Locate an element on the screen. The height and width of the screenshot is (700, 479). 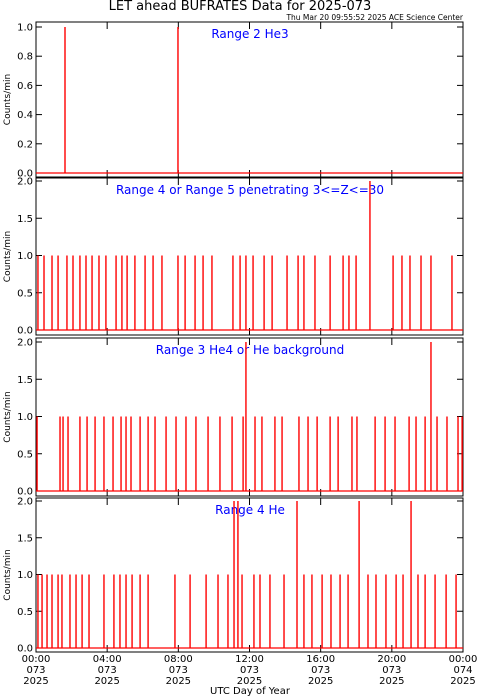
x-tick-label: 16:00 is located at coordinates (320, 659).